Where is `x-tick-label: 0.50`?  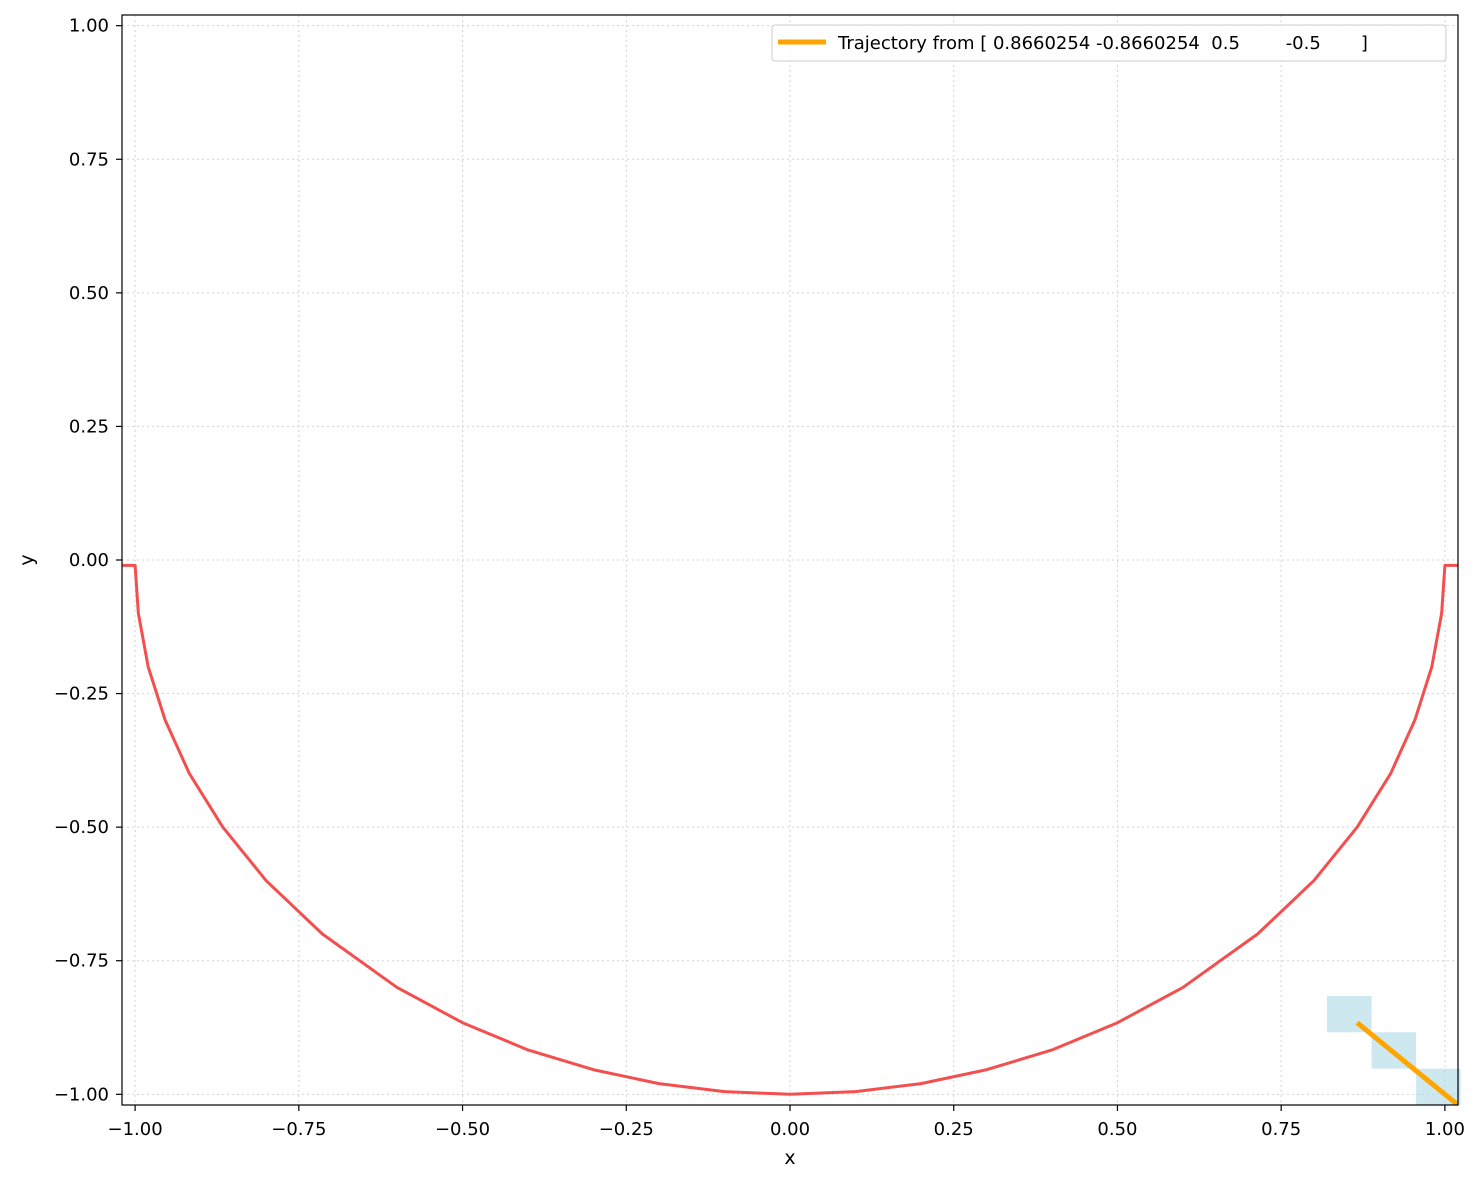 x-tick-label: 0.50 is located at coordinates (1117, 1129).